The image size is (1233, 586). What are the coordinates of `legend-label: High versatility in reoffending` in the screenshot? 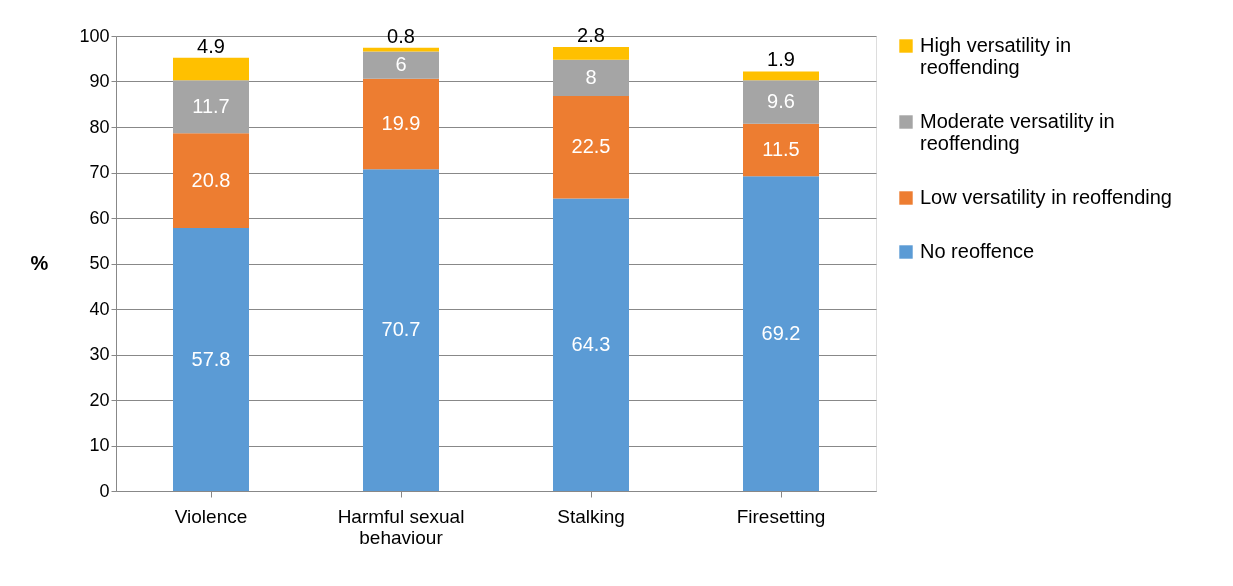 It's located at (996, 56).